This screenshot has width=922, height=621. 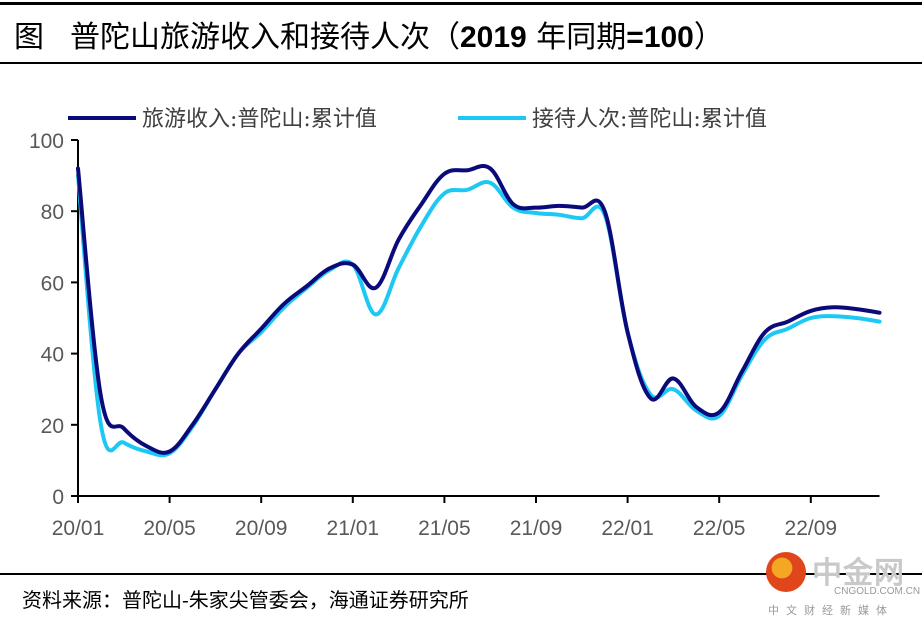 I want to click on watermark: 中金网 CNGOLD.COM.CN 中文财经新媒体, so click(x=843, y=583).